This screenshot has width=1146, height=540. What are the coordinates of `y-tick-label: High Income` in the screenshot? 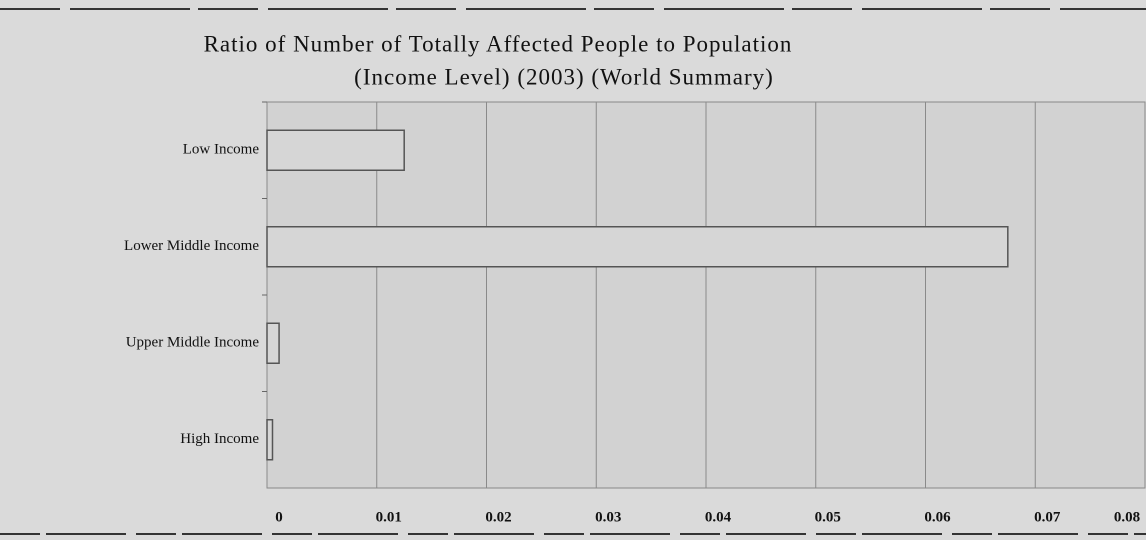 It's located at (219, 439).